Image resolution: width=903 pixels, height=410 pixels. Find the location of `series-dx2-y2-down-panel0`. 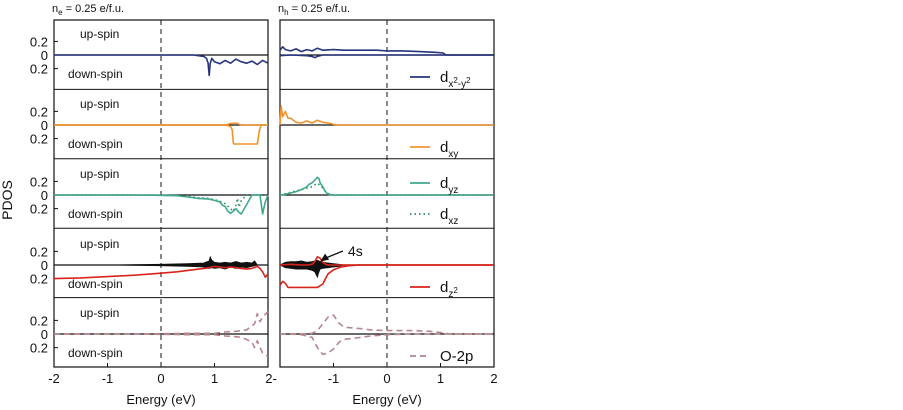

series-dx2-y2-down-panel0 is located at coordinates (161, 65).